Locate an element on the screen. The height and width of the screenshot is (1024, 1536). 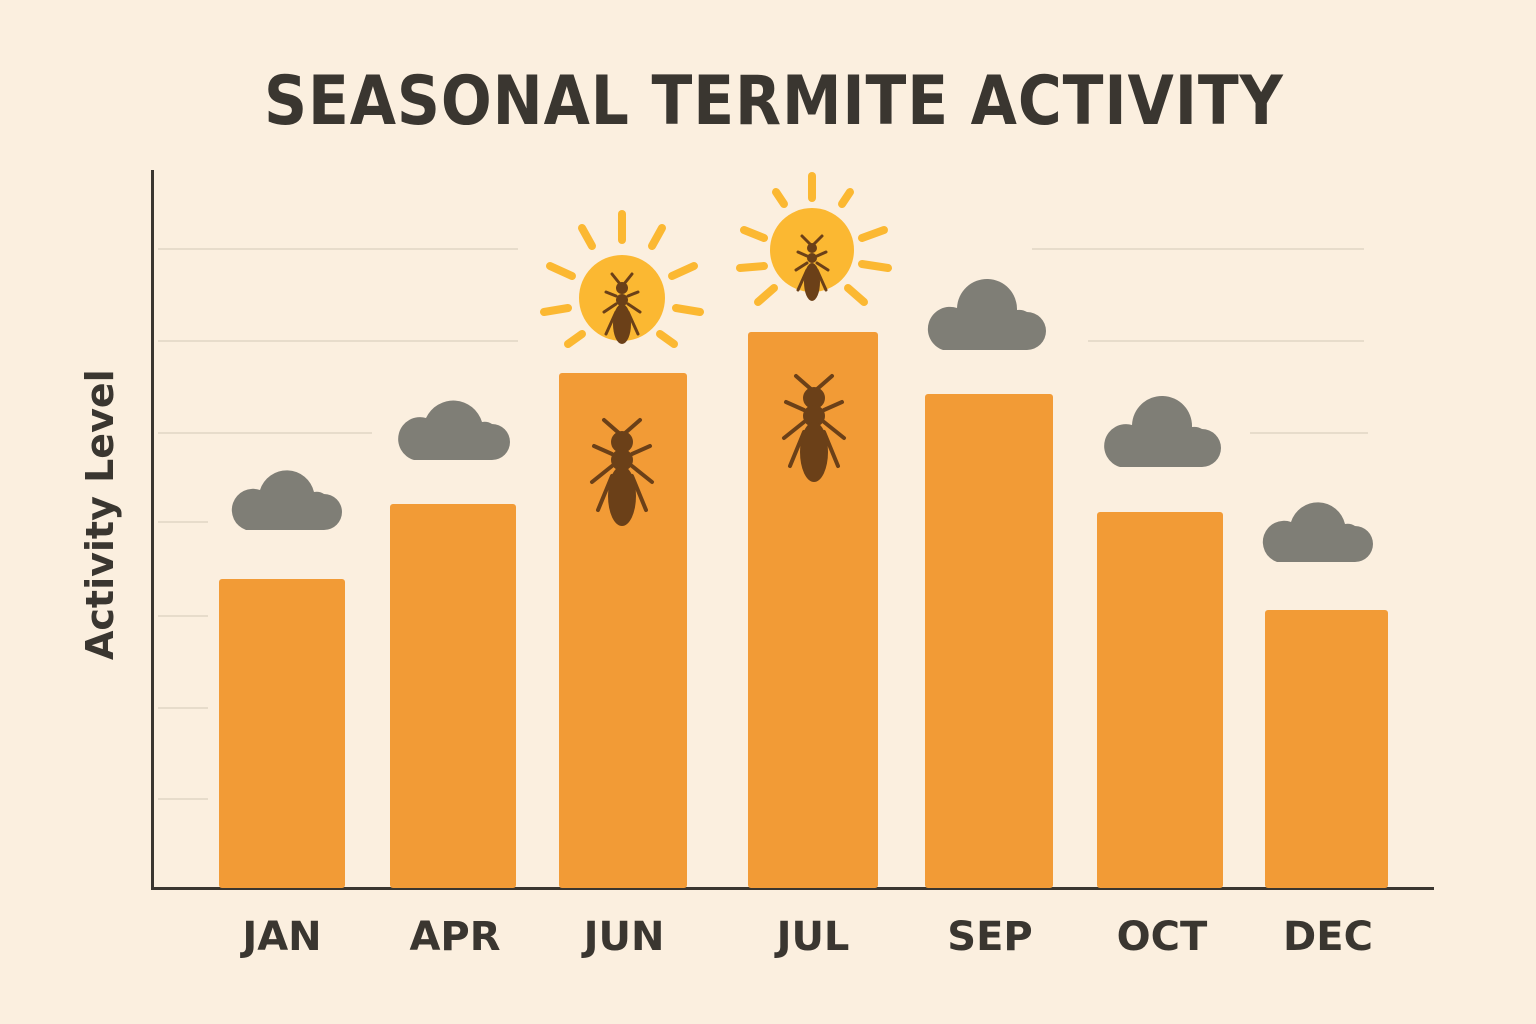
x-tick-sep: SEP is located at coordinates (990, 937).